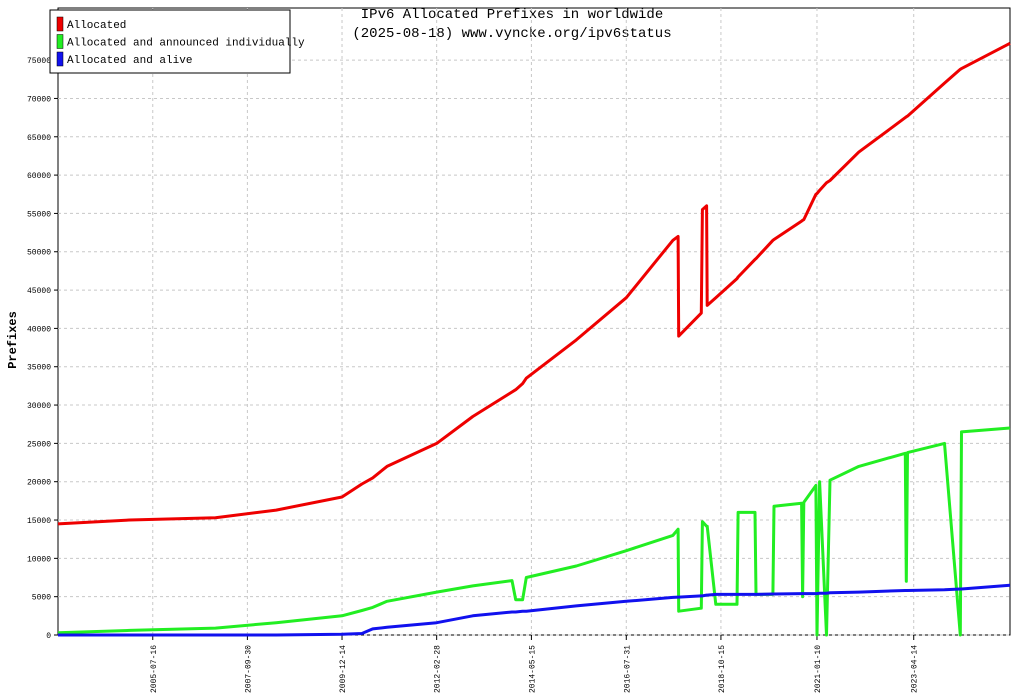 The height and width of the screenshot is (700, 1024). I want to click on chart-title: IPv6 Allocated Prefixes in worldwide, so click(512, 15).